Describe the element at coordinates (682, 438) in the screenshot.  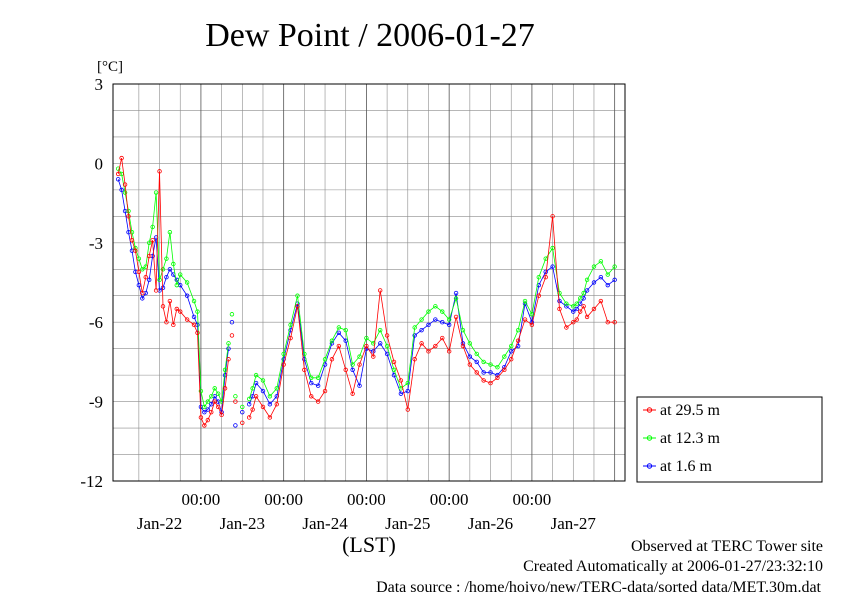
I see `legend-items: at 29.5 m at 12.3 m at 1.6 m` at that location.